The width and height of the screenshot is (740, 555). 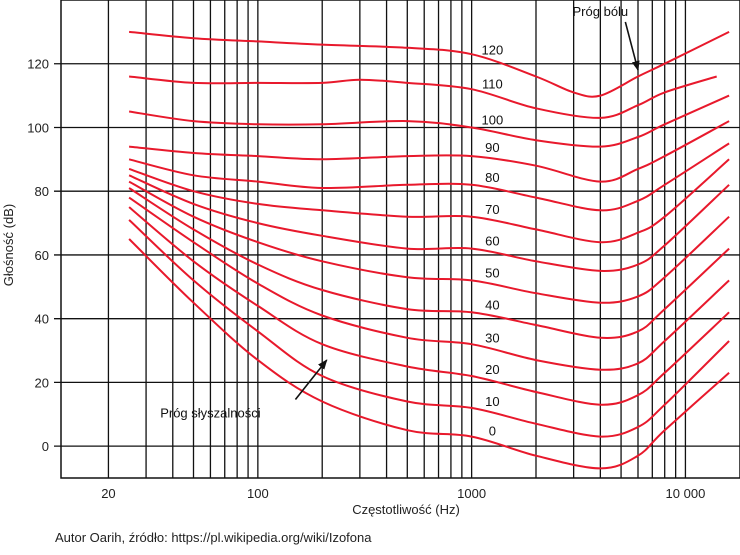 I want to click on y-tick-label: 100, so click(x=38, y=127).